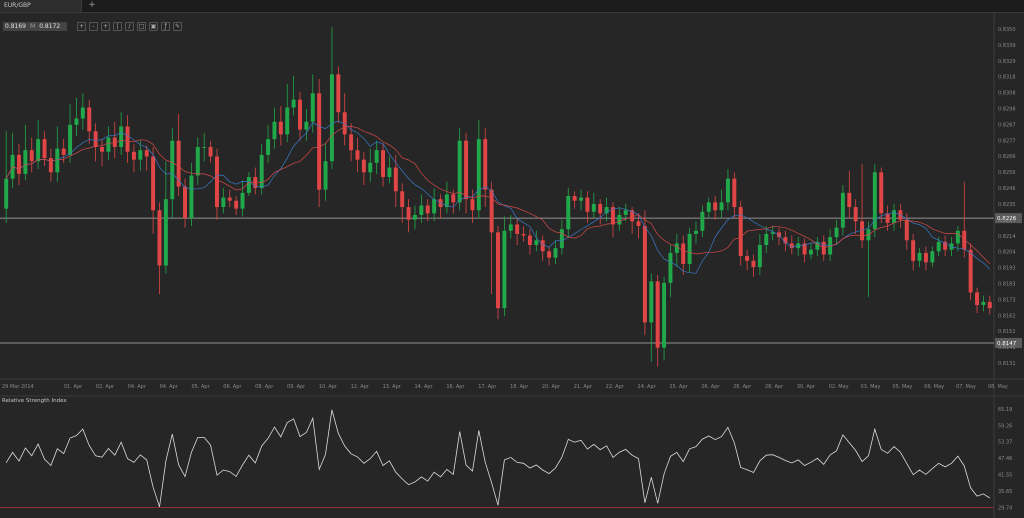 Image resolution: width=1024 pixels, height=518 pixels. I want to click on zoom-out-icon: -, so click(93, 26).